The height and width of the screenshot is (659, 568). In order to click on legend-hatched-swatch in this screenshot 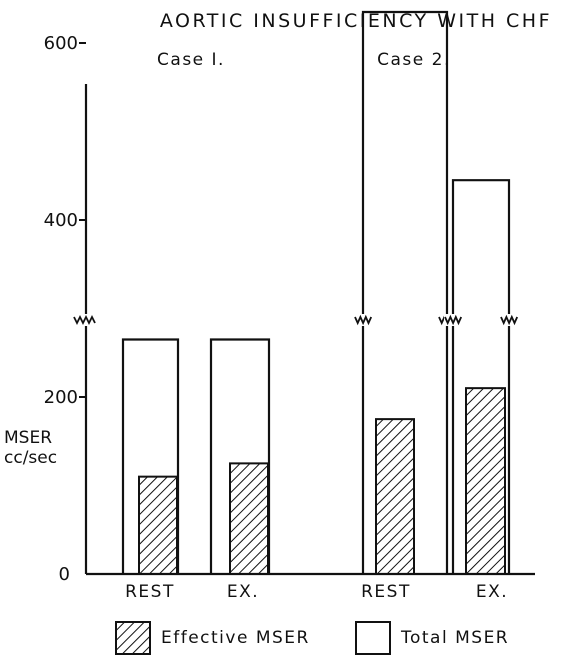, I will do `click(133, 638)`.